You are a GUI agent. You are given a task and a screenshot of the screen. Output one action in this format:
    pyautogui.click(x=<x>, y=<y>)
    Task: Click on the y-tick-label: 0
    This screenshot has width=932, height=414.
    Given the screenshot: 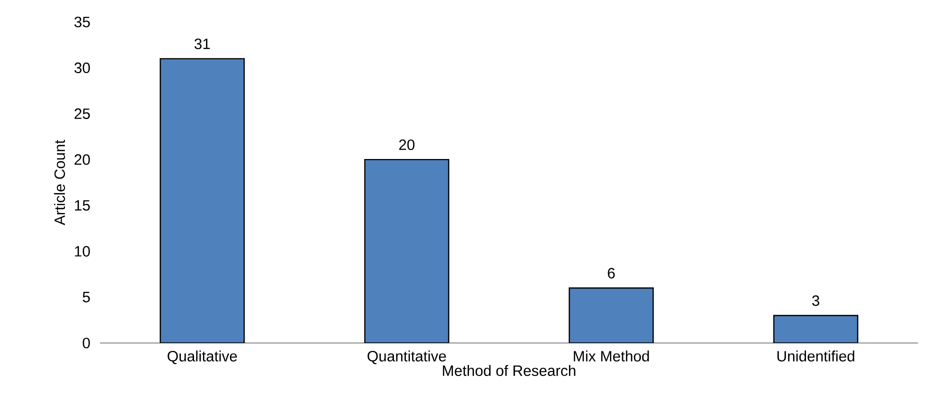 What is the action you would take?
    pyautogui.click(x=86, y=343)
    